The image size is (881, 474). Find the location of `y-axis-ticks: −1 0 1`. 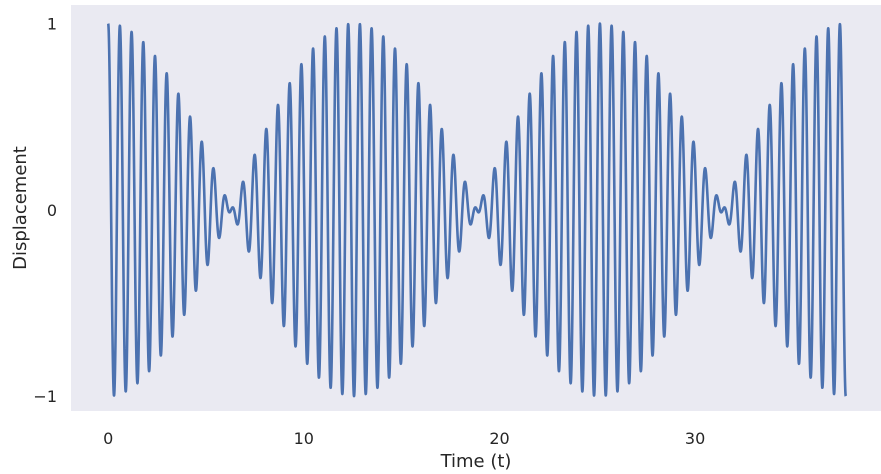

y-axis-ticks: −1 0 1 is located at coordinates (45, 211).